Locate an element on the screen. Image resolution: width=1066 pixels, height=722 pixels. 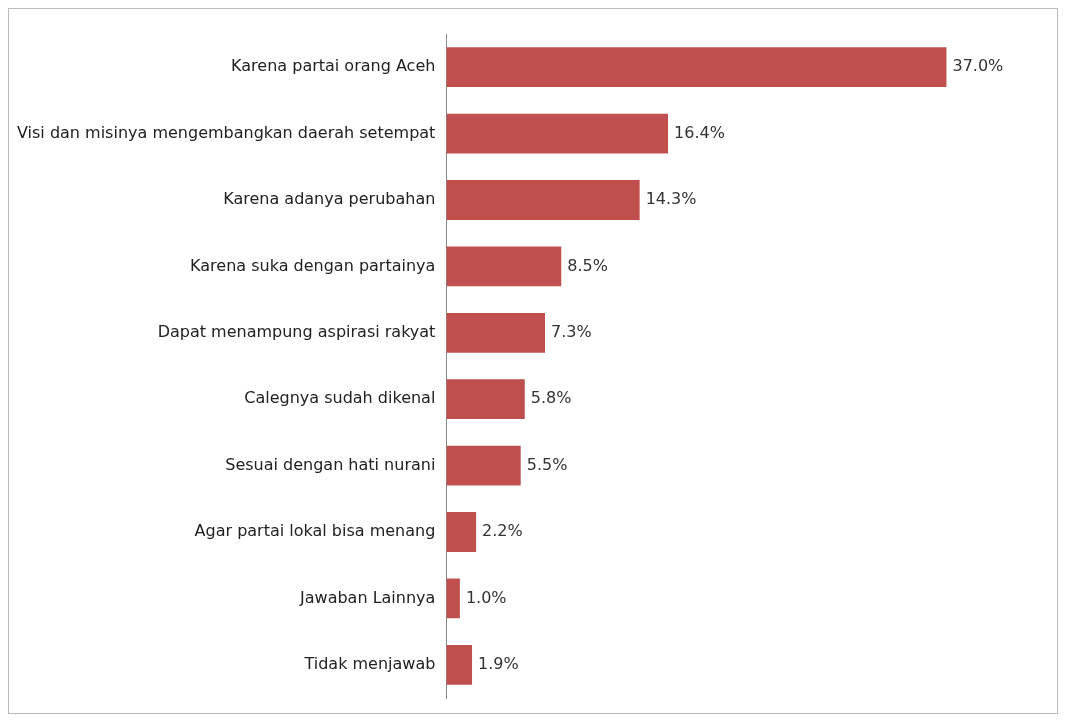
data-label: 37.0% is located at coordinates (978, 66).